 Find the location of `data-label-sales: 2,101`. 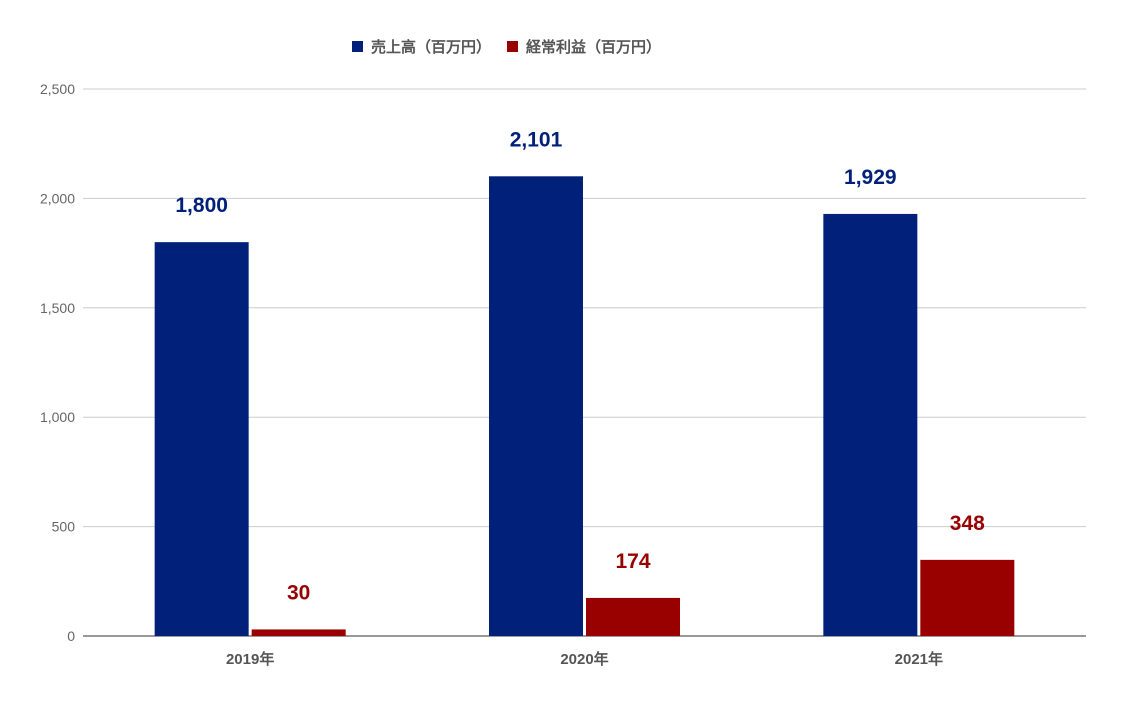

data-label-sales: 2,101 is located at coordinates (536, 139).